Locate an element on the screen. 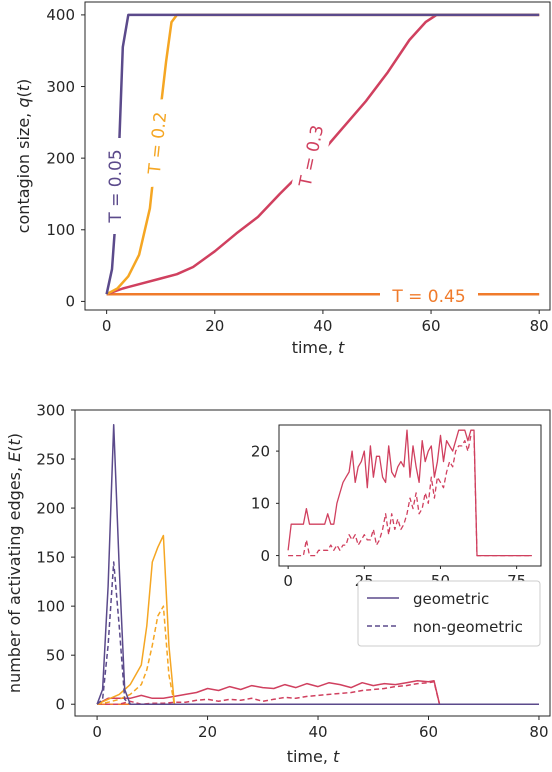 The image size is (552, 772). y-tick-label: 250 is located at coordinates (50, 459).